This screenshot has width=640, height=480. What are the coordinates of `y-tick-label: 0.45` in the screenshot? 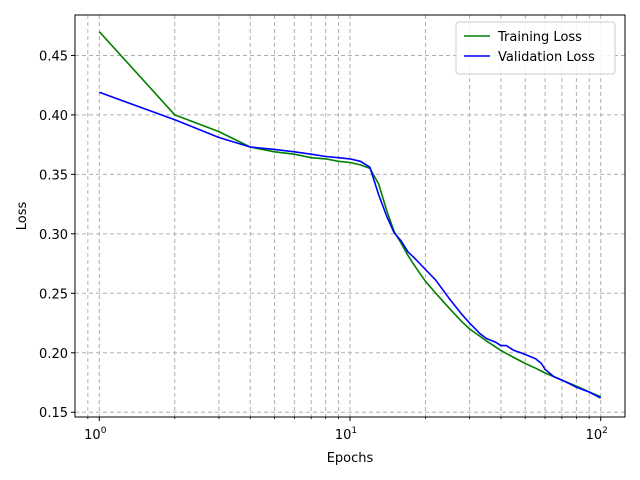 It's located at (53, 56).